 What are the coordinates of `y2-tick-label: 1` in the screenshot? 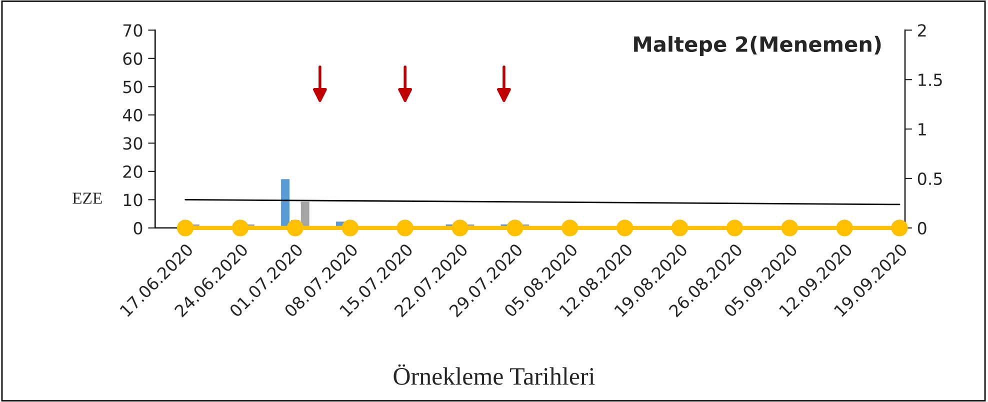 It's located at (922, 129).